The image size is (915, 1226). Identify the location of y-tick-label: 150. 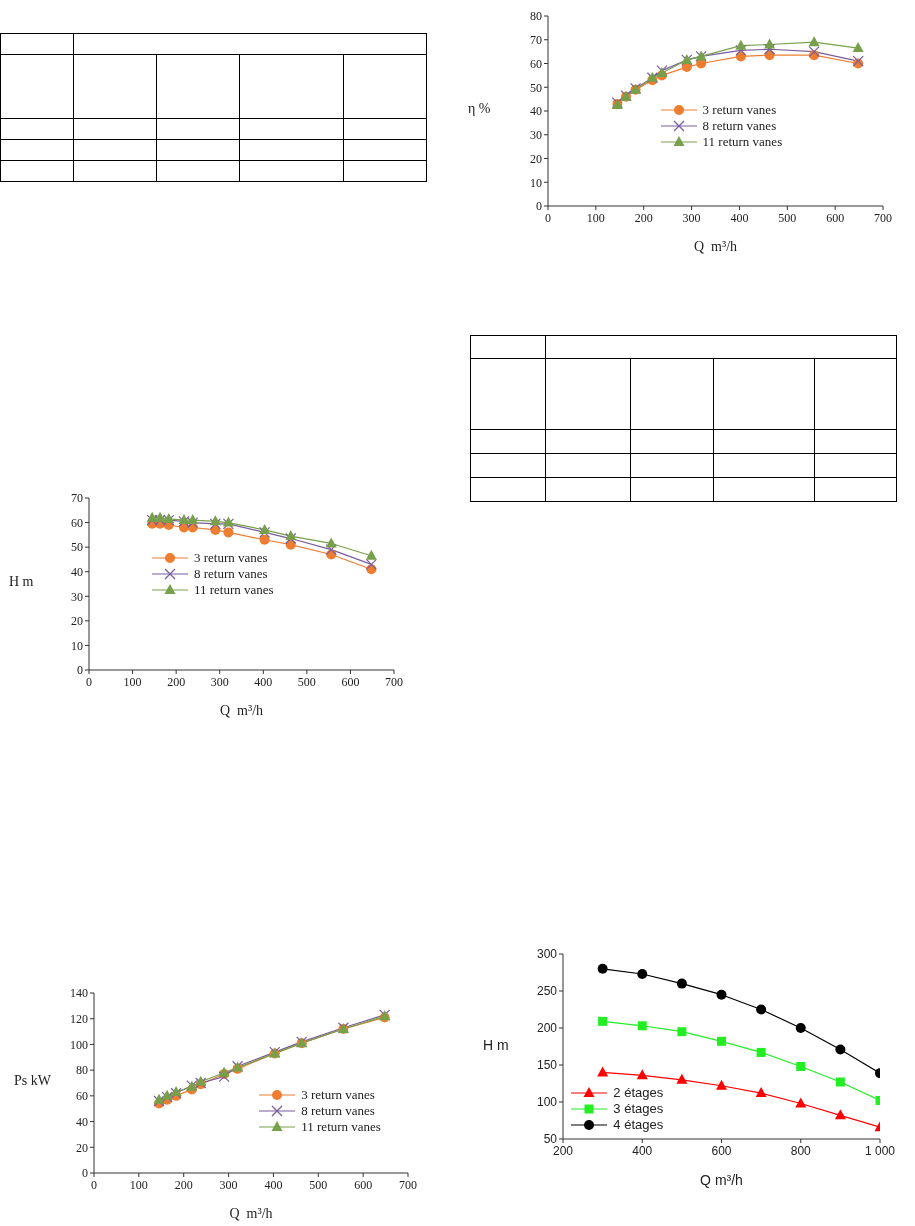
(547, 1065).